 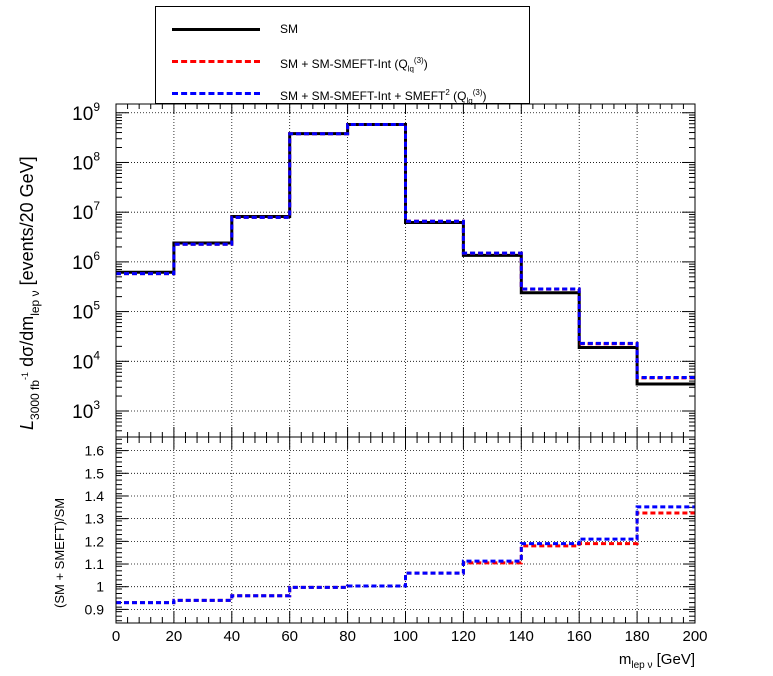 What do you see at coordinates (521, 636) in the screenshot?
I see `x-tick-label: 140` at bounding box center [521, 636].